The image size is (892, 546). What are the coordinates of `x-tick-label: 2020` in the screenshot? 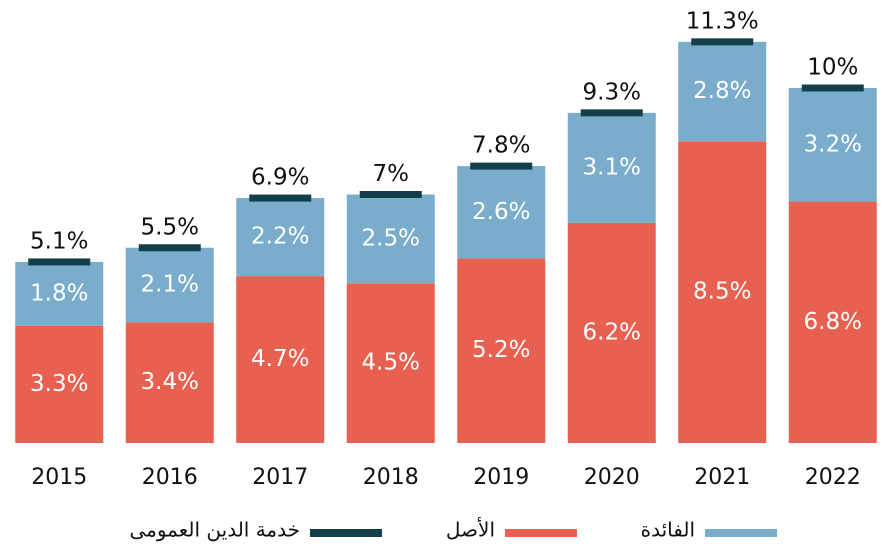 It's located at (612, 477).